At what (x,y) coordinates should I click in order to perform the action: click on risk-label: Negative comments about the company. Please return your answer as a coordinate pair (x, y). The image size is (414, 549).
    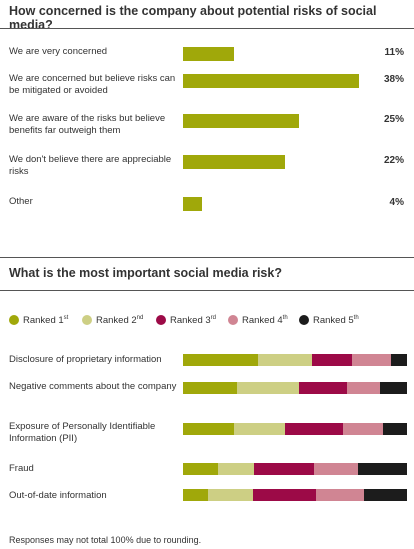
    Looking at the image, I should click on (93, 386).